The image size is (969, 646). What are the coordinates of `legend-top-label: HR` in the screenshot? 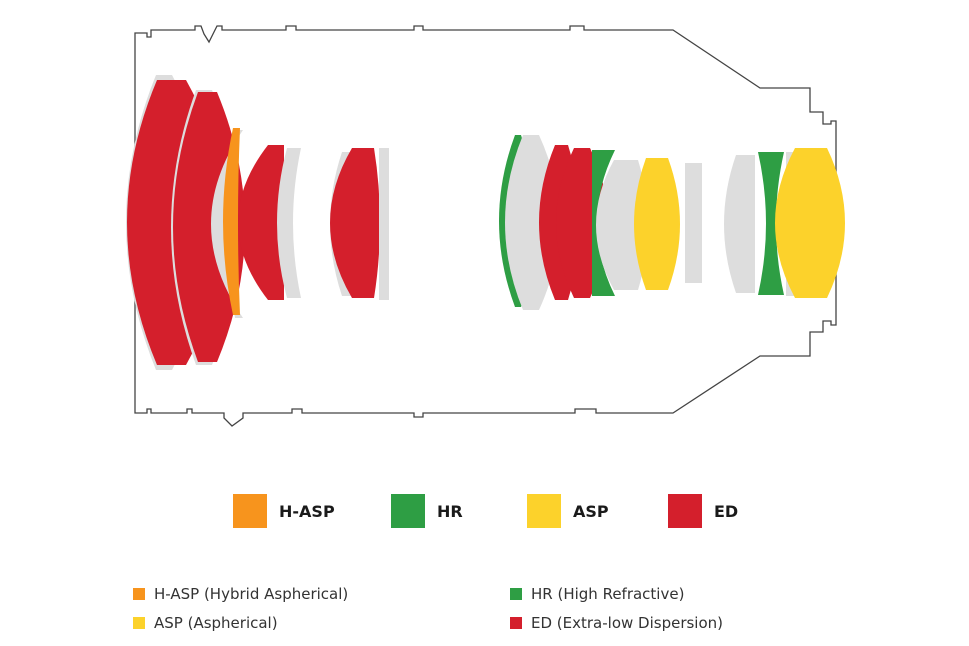 It's located at (450, 511).